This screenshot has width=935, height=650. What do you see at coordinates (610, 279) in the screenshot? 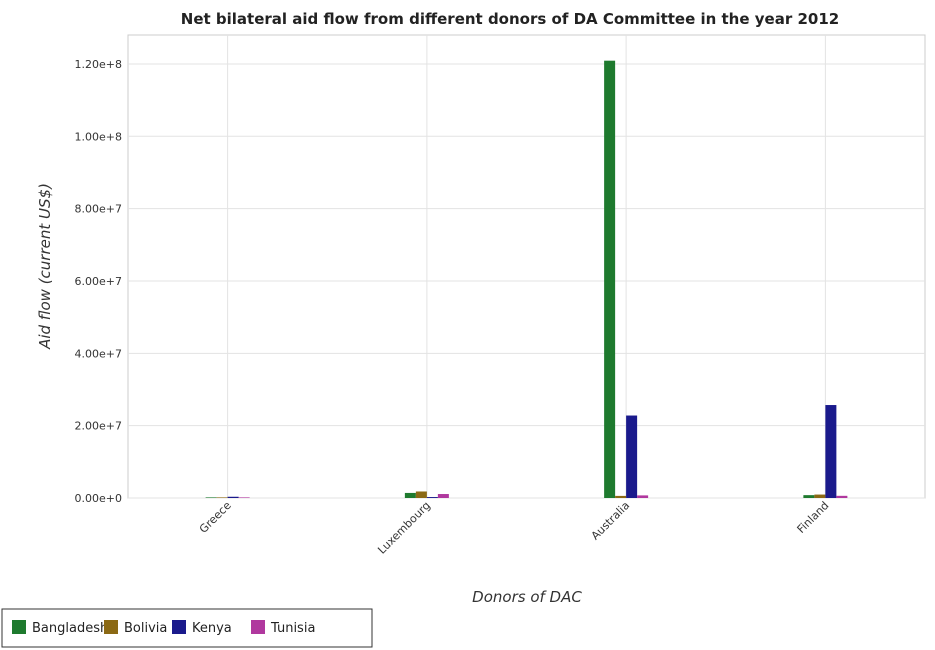
I see `bar-bangladesh-australia` at bounding box center [610, 279].